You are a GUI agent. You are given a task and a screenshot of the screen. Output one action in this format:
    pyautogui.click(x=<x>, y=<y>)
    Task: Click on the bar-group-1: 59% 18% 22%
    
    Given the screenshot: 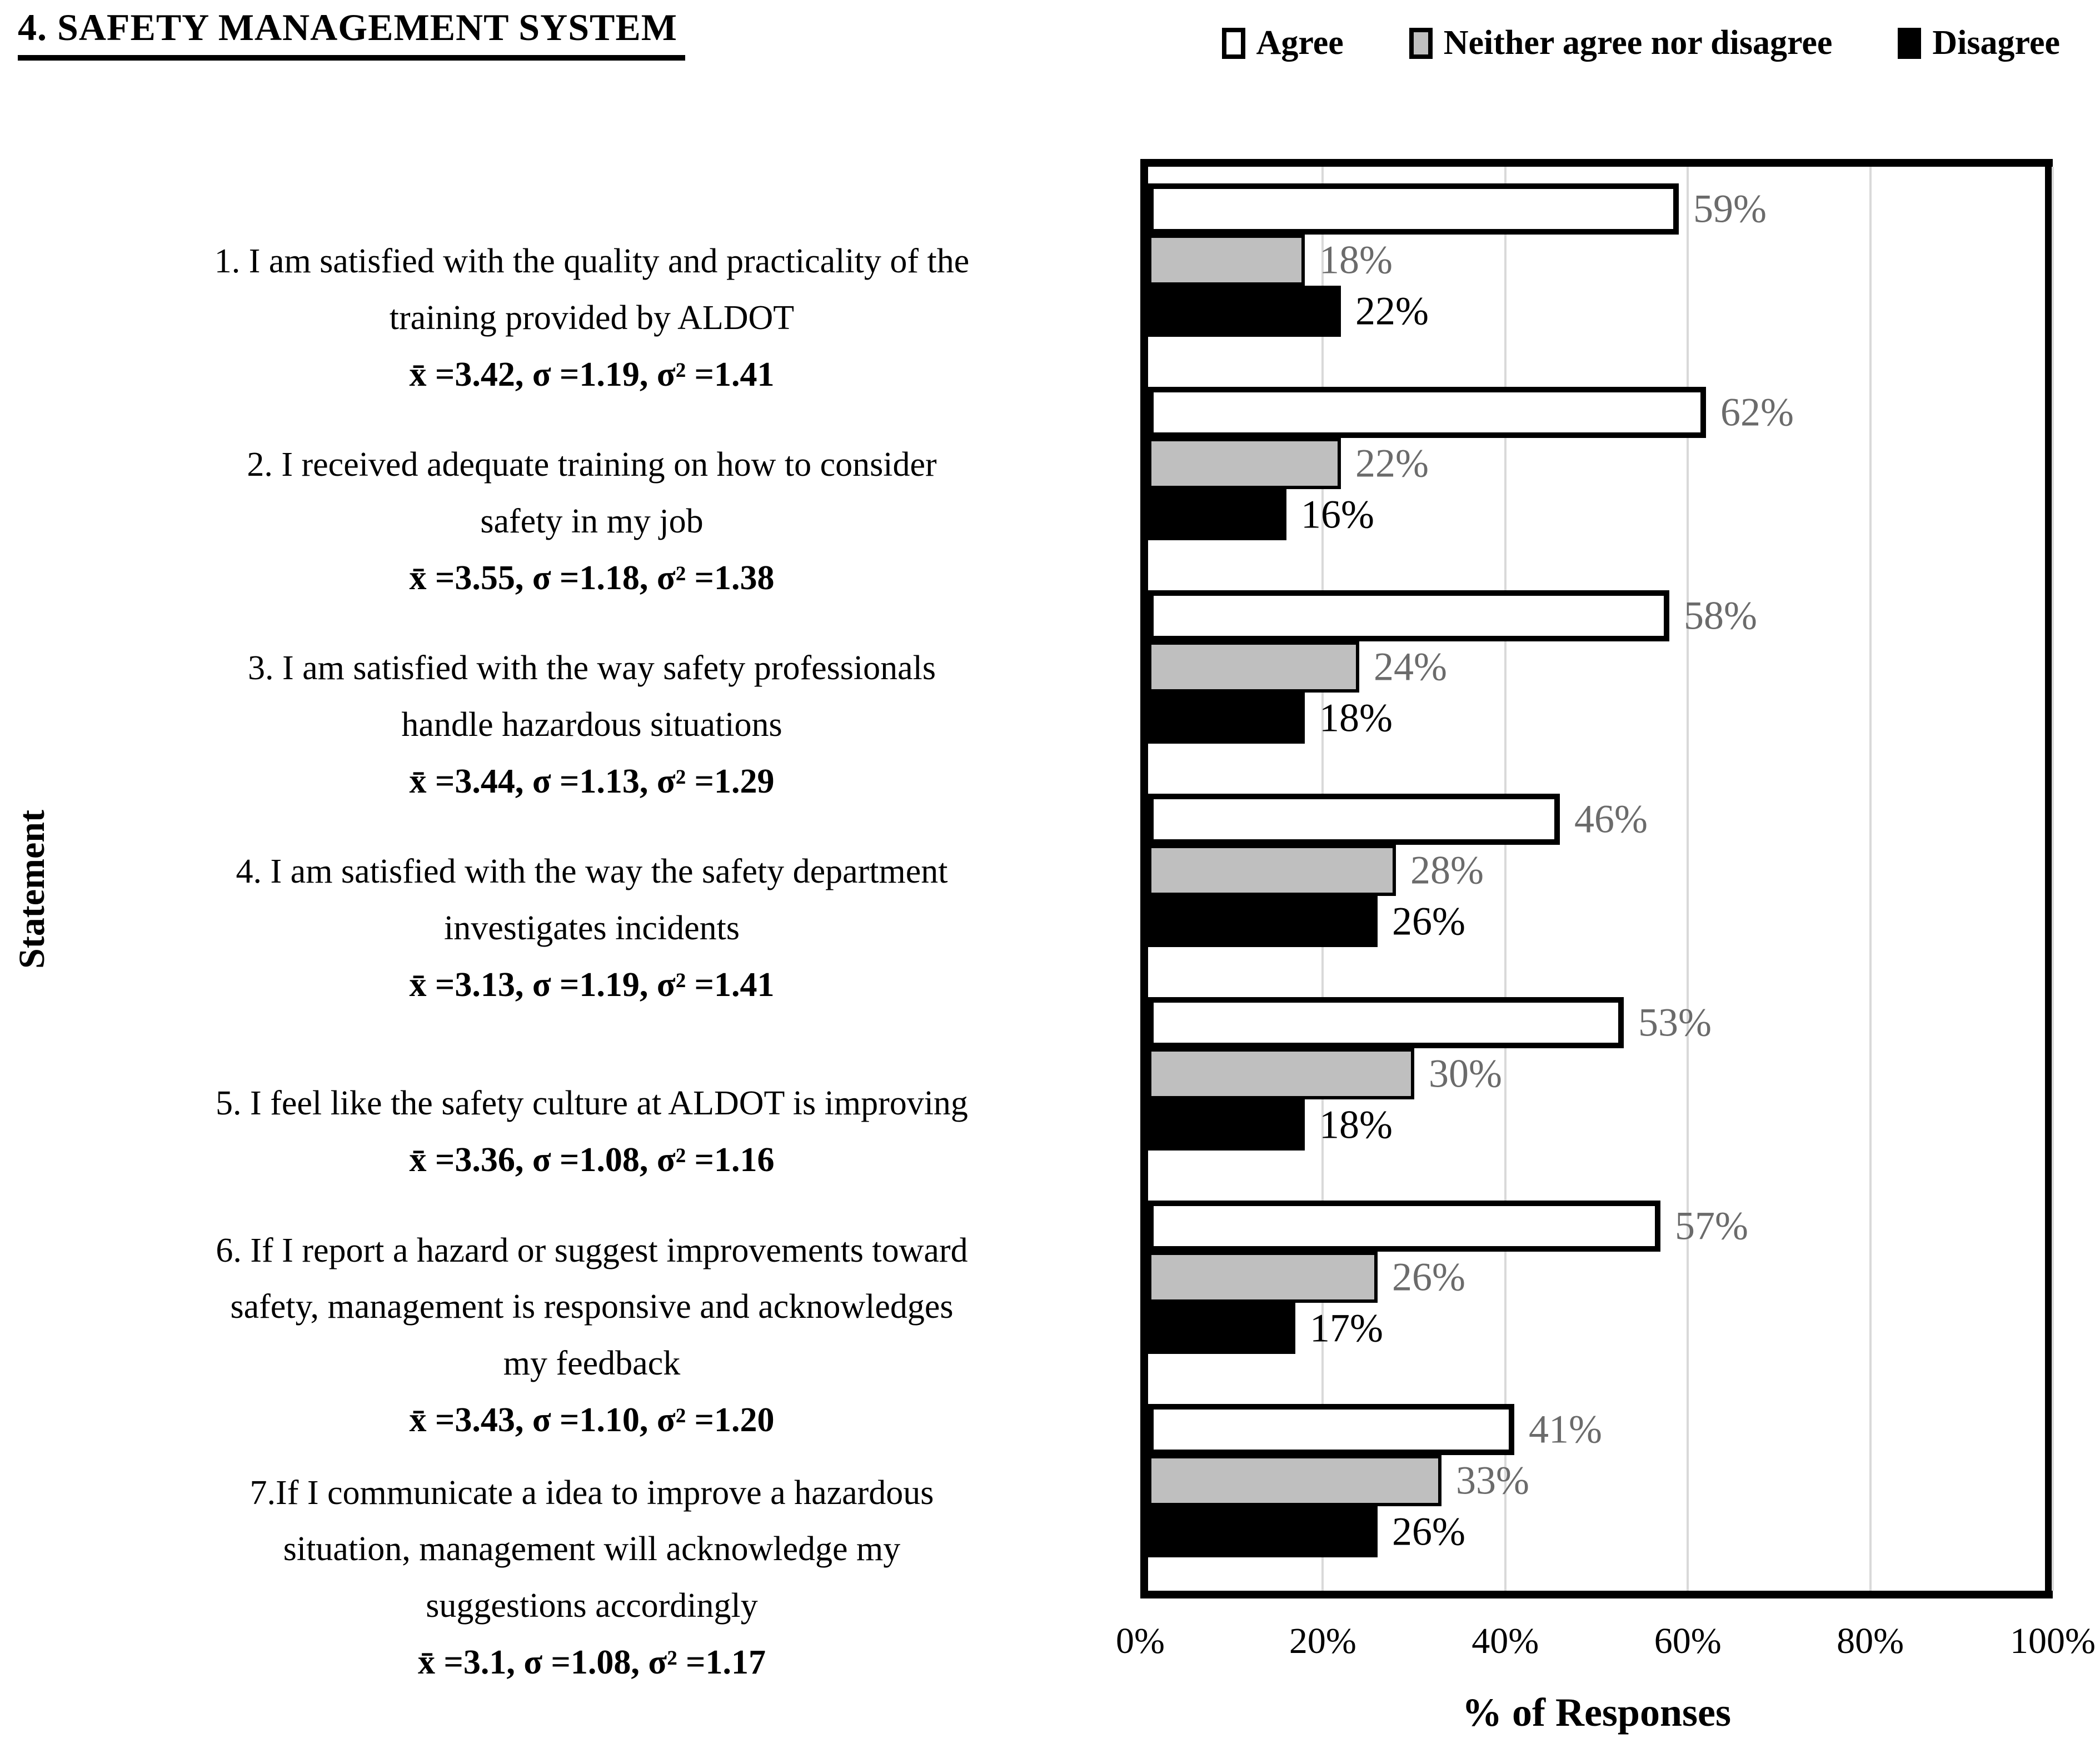 What is the action you would take?
    pyautogui.click(x=1596, y=268)
    